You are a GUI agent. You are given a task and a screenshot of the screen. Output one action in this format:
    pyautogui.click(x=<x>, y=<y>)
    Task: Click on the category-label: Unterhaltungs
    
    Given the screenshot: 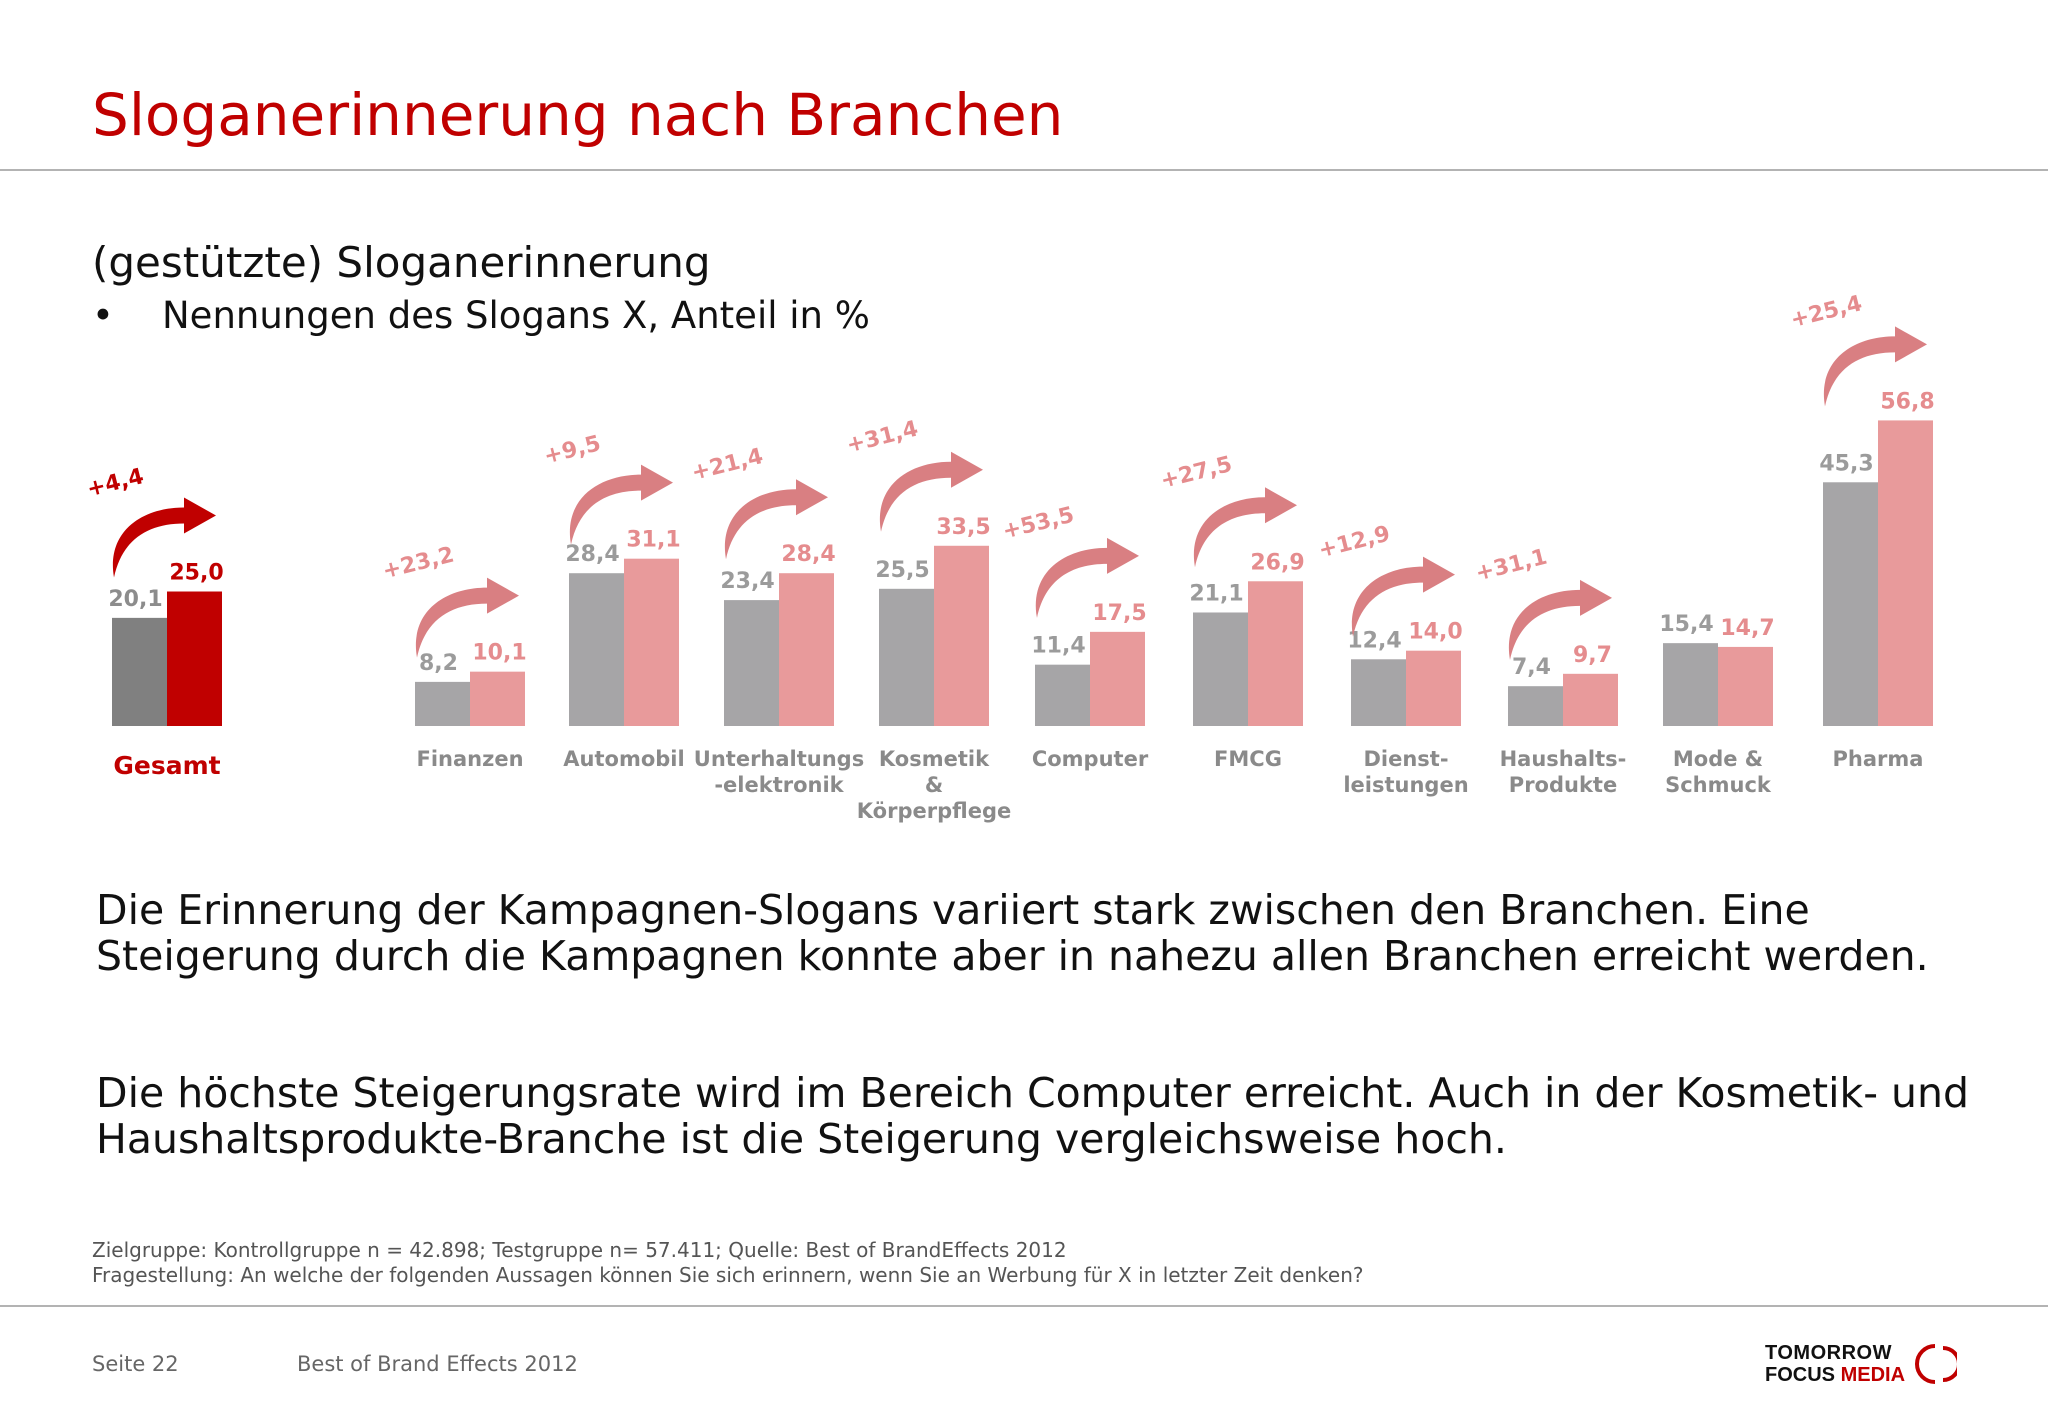 What is the action you would take?
    pyautogui.click(x=779, y=759)
    